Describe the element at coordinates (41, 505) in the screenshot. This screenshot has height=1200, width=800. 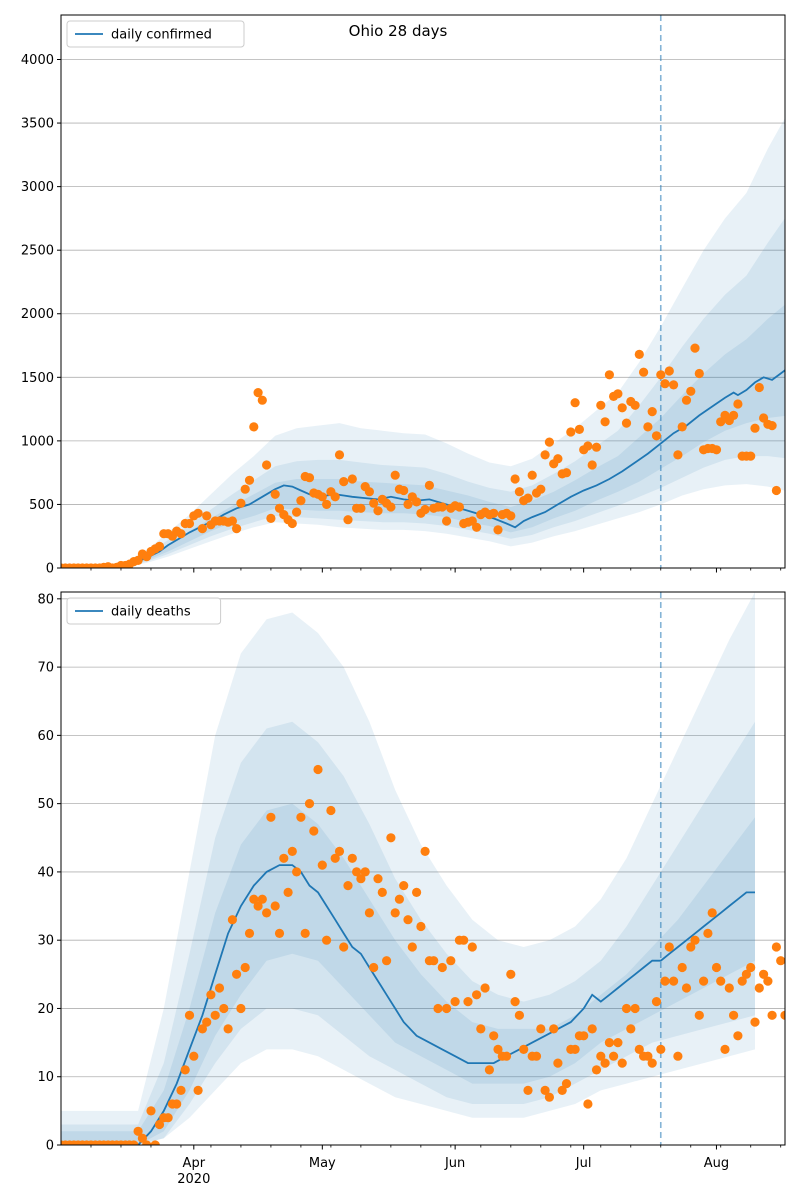
I see `confirmed-y-tick-label: 500` at that location.